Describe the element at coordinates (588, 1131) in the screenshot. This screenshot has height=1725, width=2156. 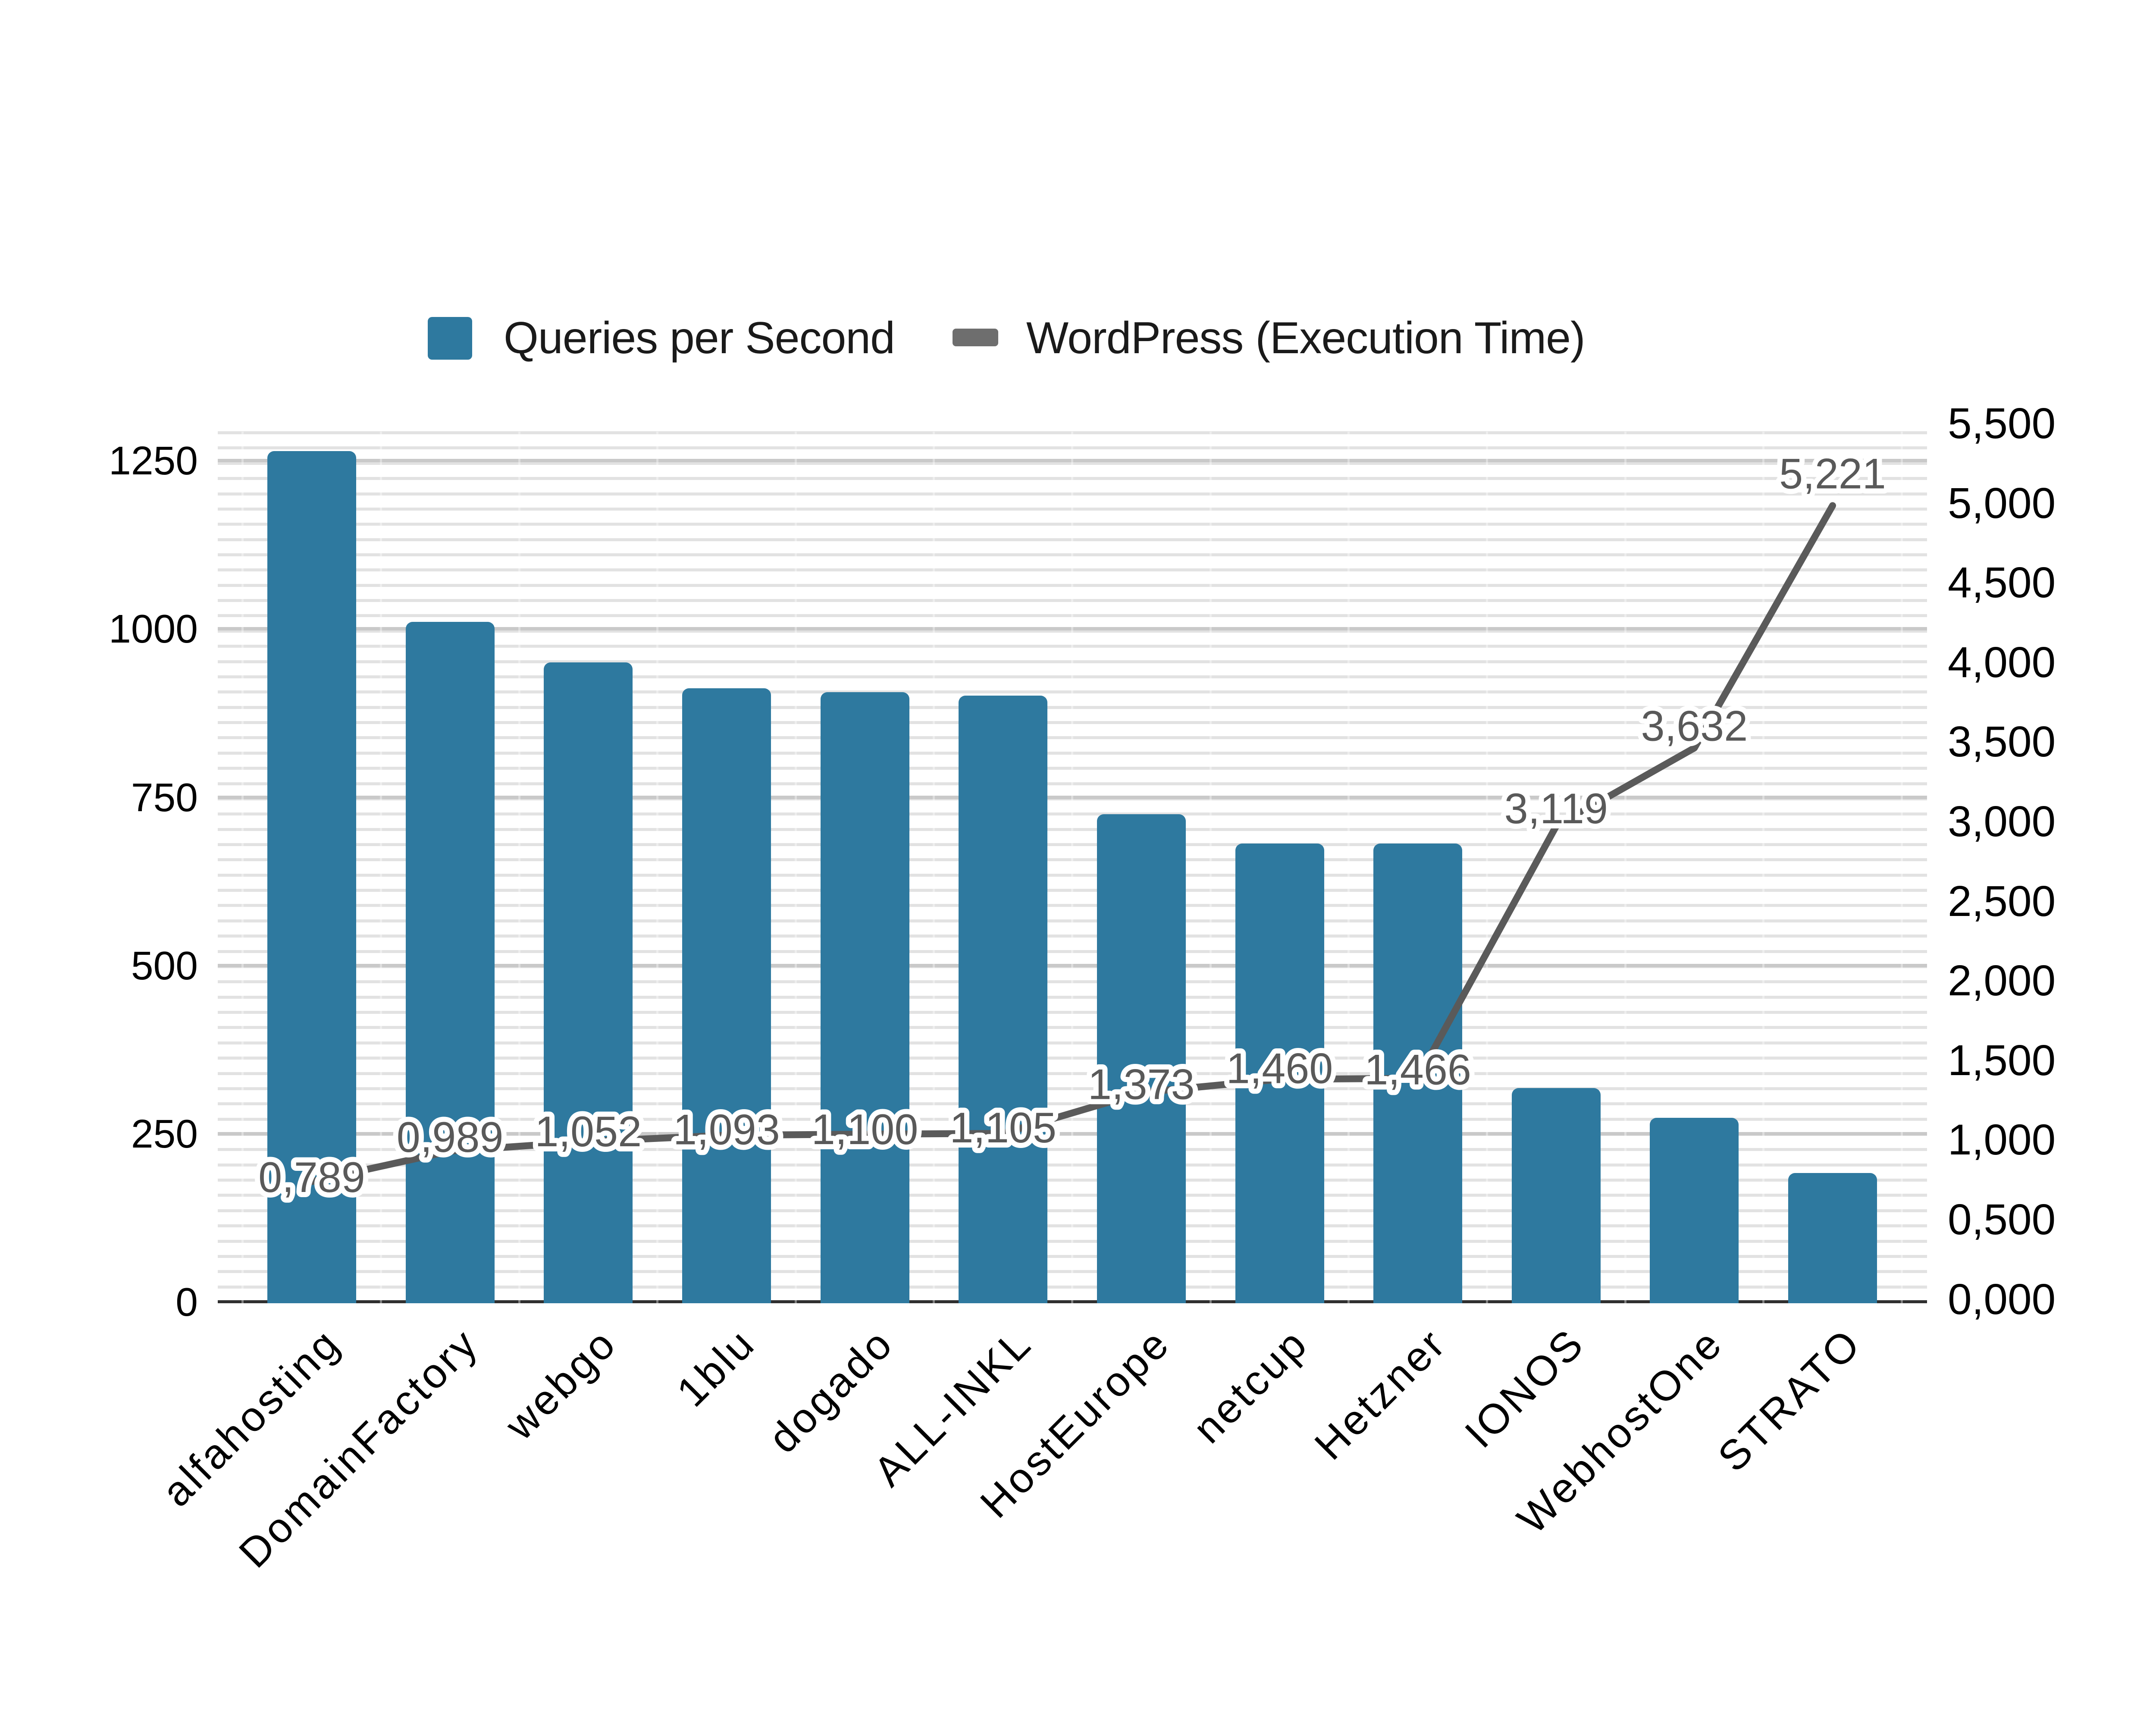
I see `svg-text: 1,052` at that location.